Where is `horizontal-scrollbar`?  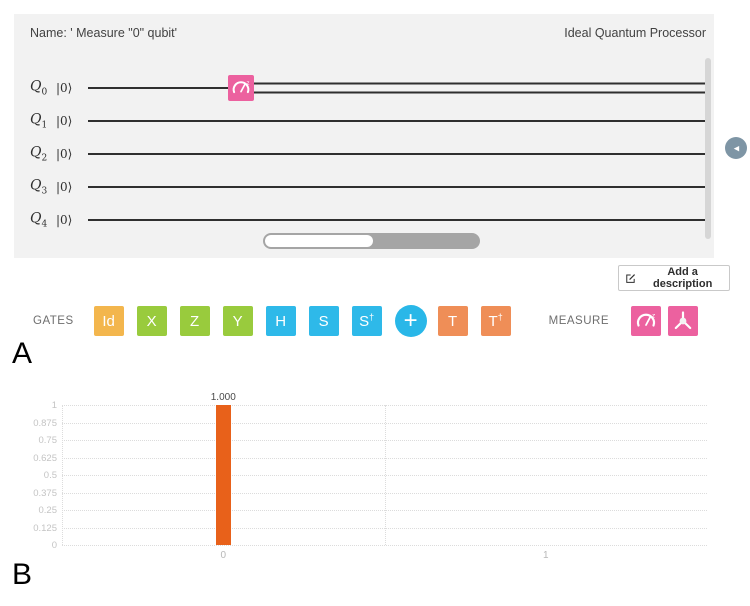 horizontal-scrollbar is located at coordinates (371, 241).